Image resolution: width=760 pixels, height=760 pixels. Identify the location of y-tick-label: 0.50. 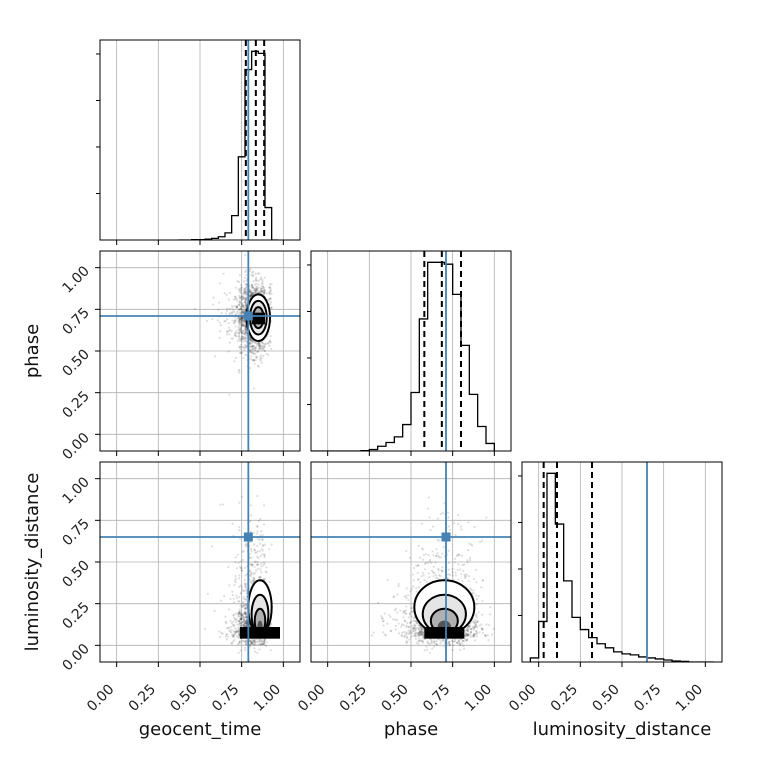
(75, 574).